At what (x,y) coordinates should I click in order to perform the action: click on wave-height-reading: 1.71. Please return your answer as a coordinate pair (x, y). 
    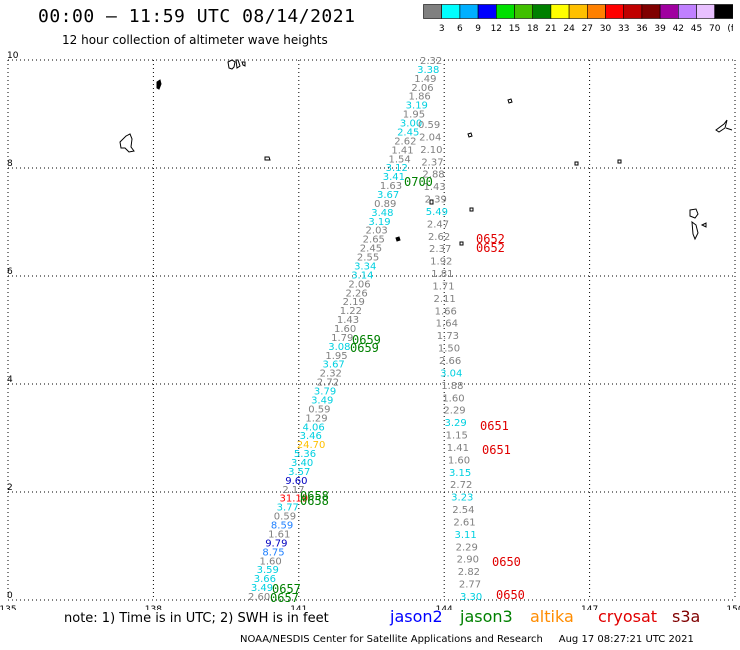
    Looking at the image, I should click on (443, 286).